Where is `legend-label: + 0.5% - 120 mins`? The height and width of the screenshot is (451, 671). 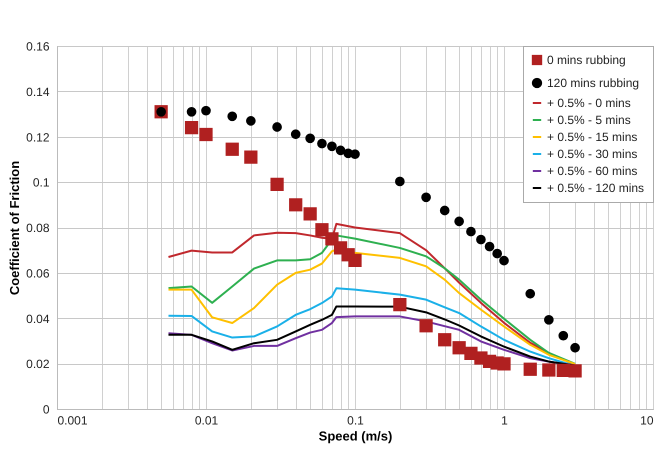
legend-label: + 0.5% - 120 mins is located at coordinates (595, 188).